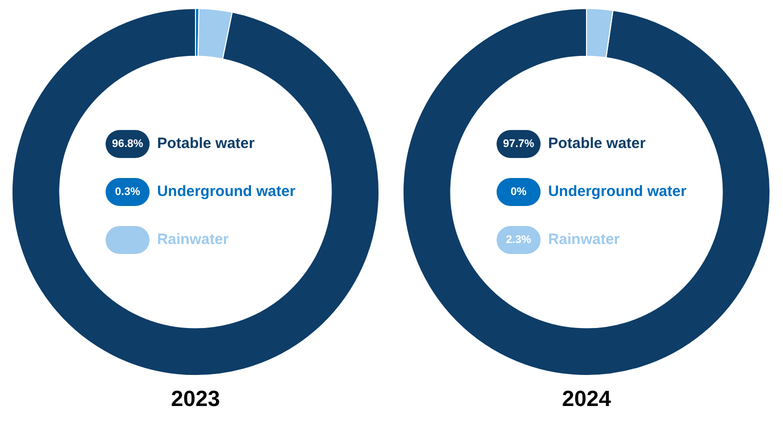  Describe the element at coordinates (518, 144) in the screenshot. I see `data-label: 97.7%` at that location.